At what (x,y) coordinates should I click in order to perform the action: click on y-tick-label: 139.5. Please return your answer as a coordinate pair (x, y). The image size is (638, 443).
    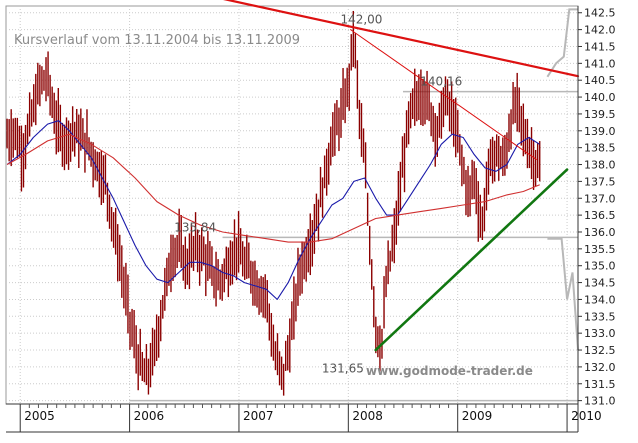
    Looking at the image, I should click on (600, 114).